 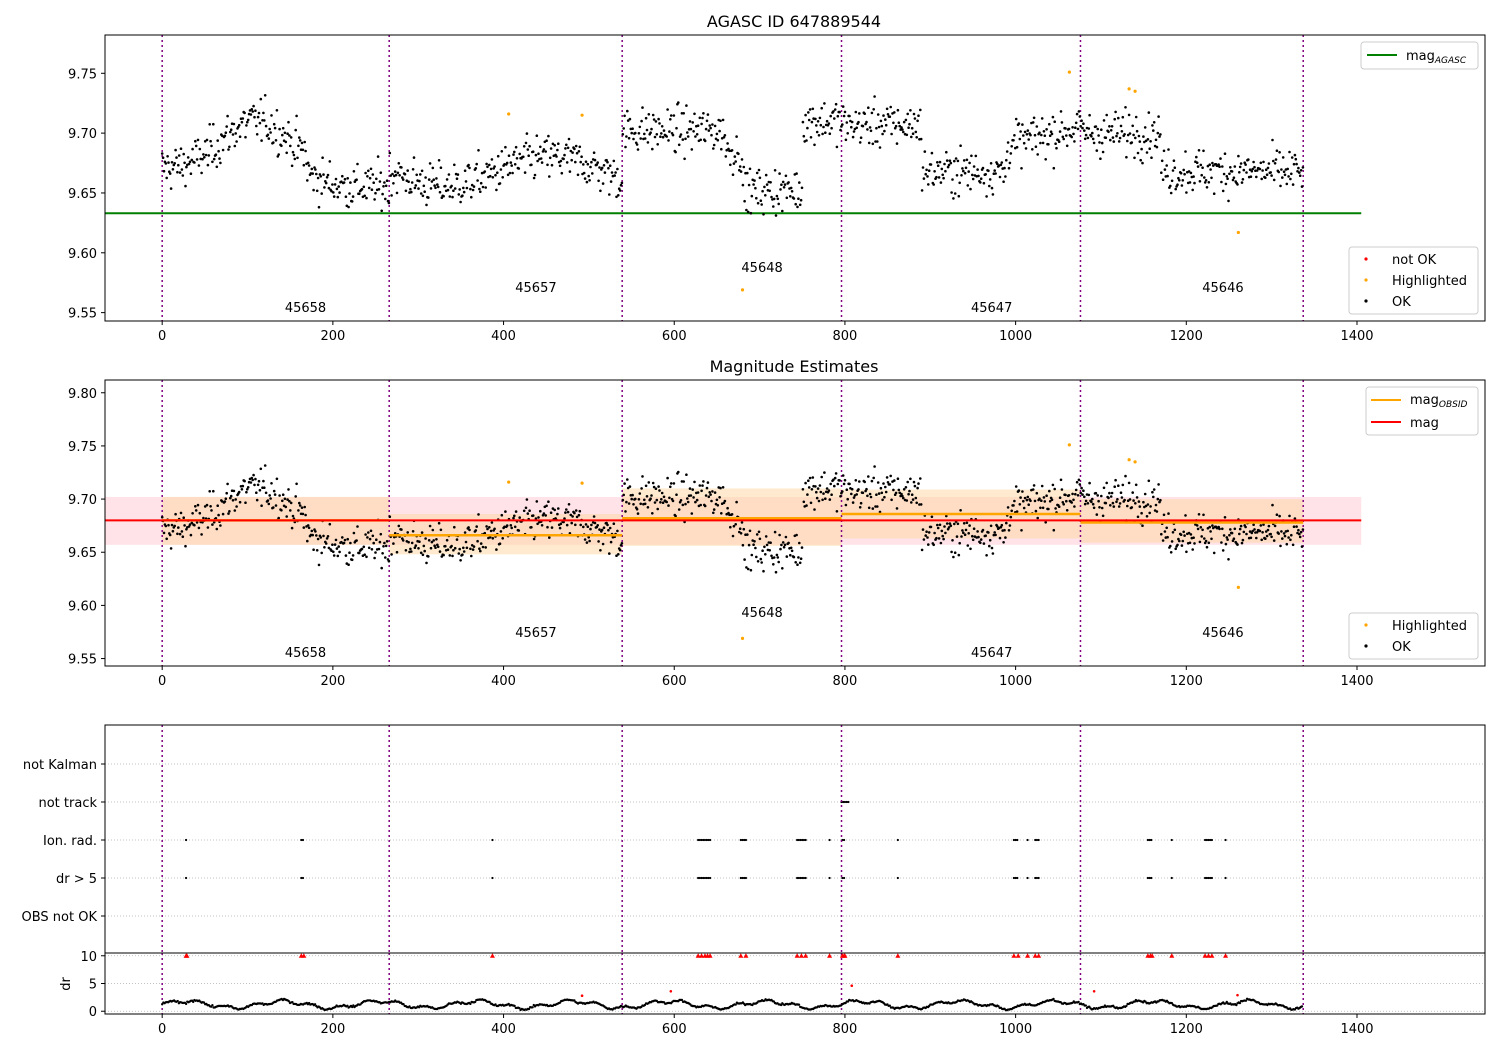 I want to click on xtick-label: 600, so click(x=674, y=336).